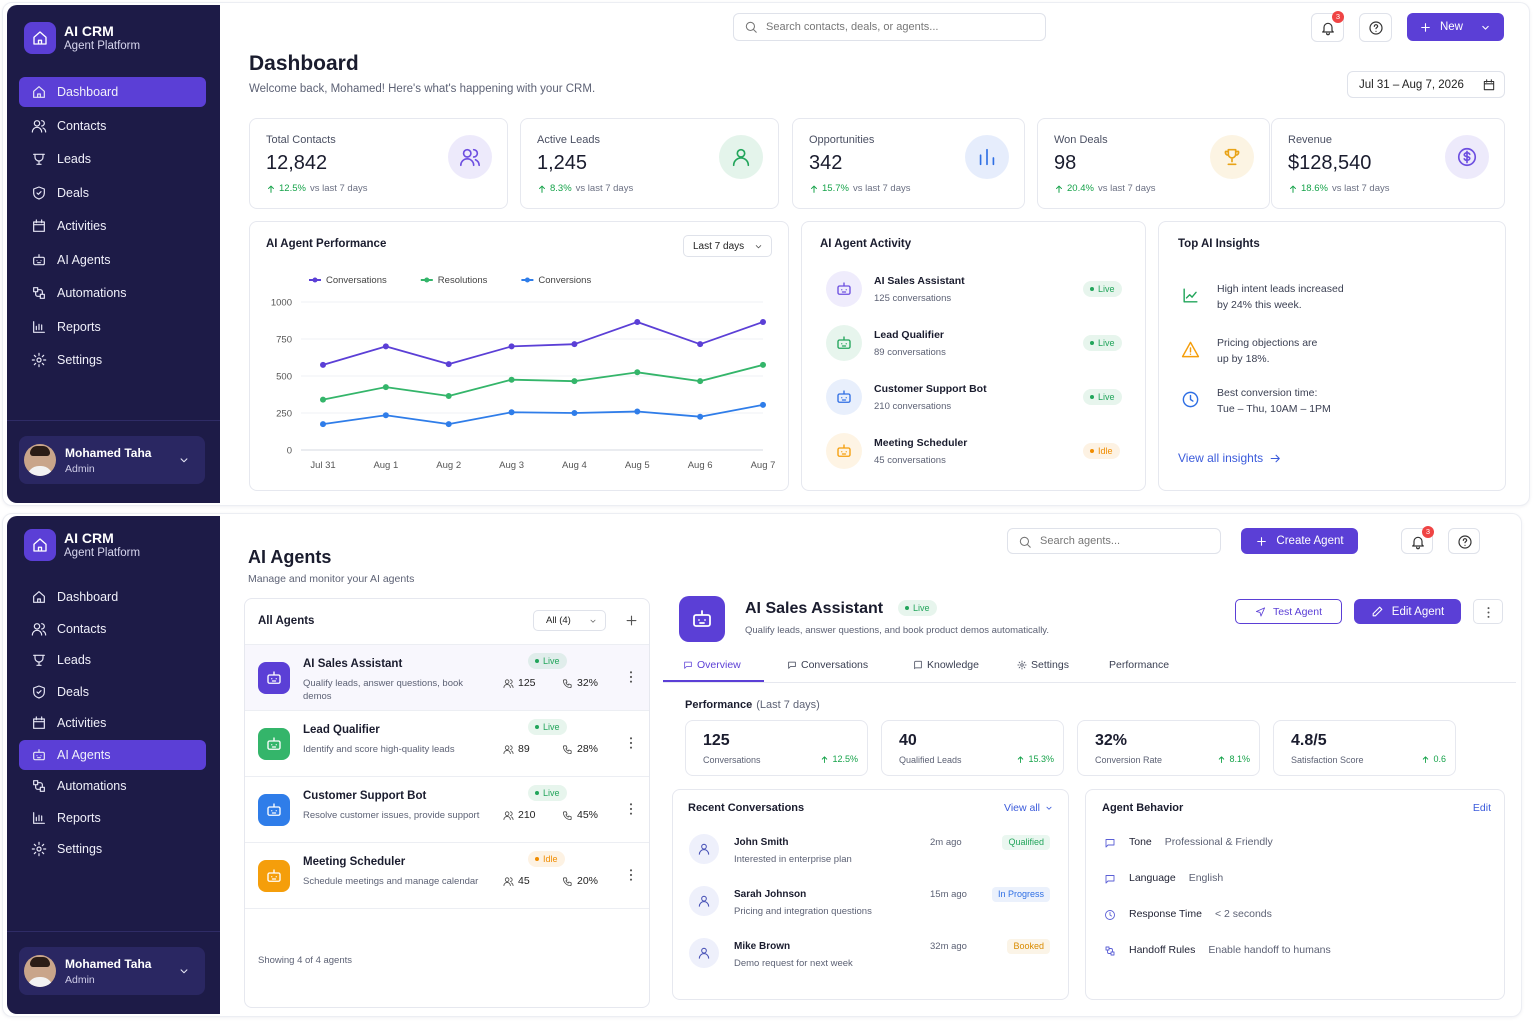 The height and width of the screenshot is (1024, 1536). I want to click on edit-link: Edit, so click(1481, 808).